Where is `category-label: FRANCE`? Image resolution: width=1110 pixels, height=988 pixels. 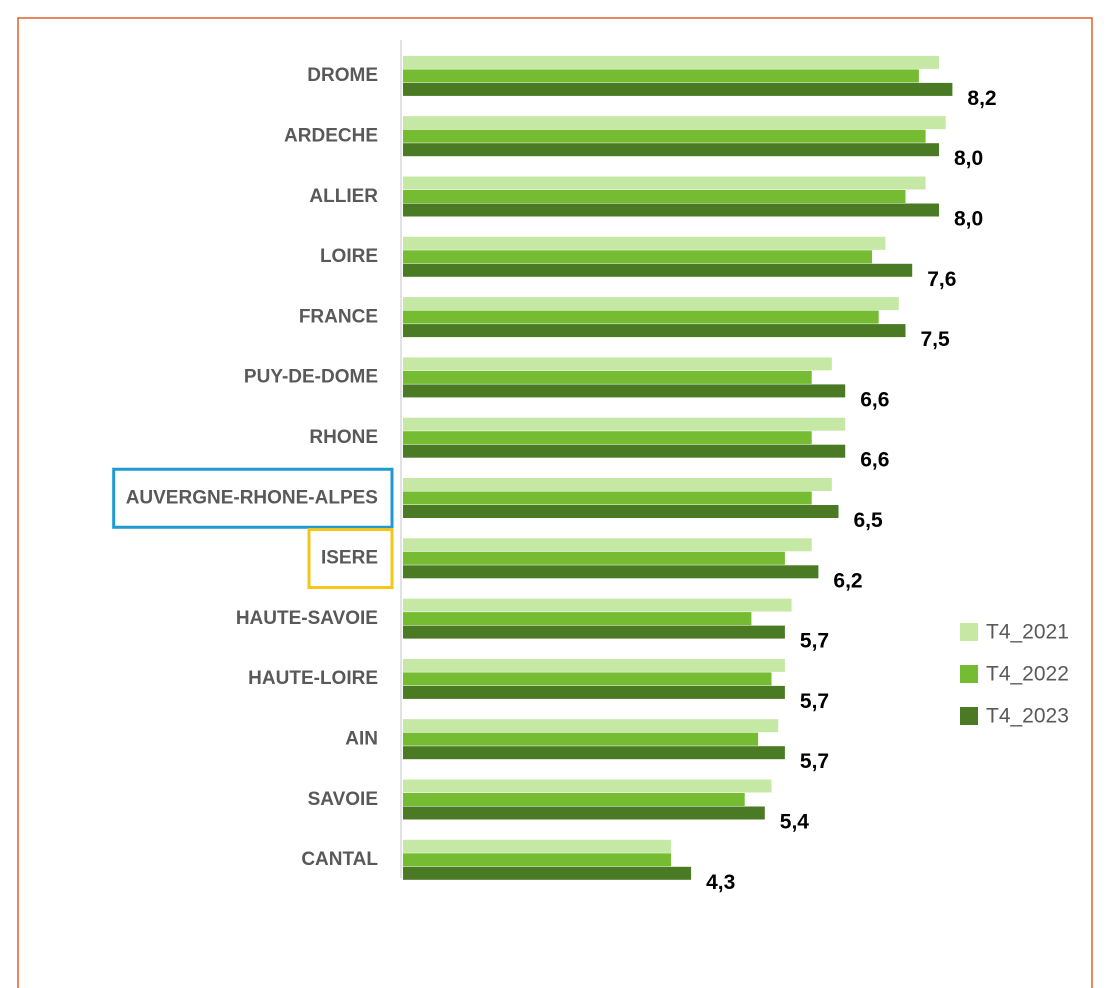 category-label: FRANCE is located at coordinates (338, 316).